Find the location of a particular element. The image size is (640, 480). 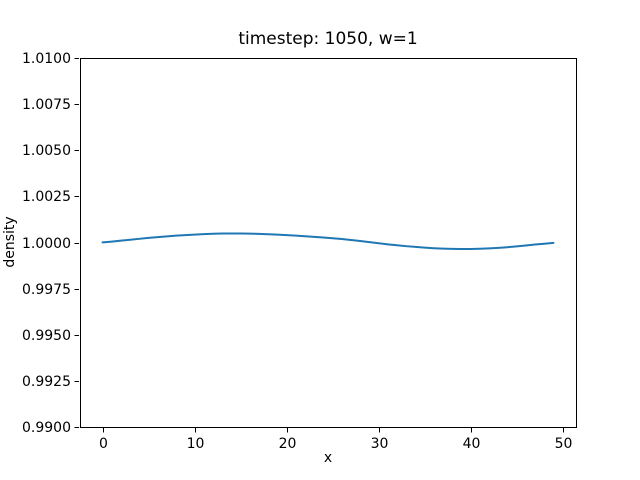

y-axis-label: density is located at coordinates (10, 242).